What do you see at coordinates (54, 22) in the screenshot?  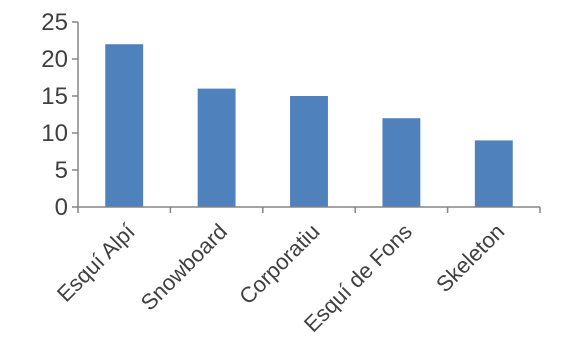 I see `y-tick-label: 25` at bounding box center [54, 22].